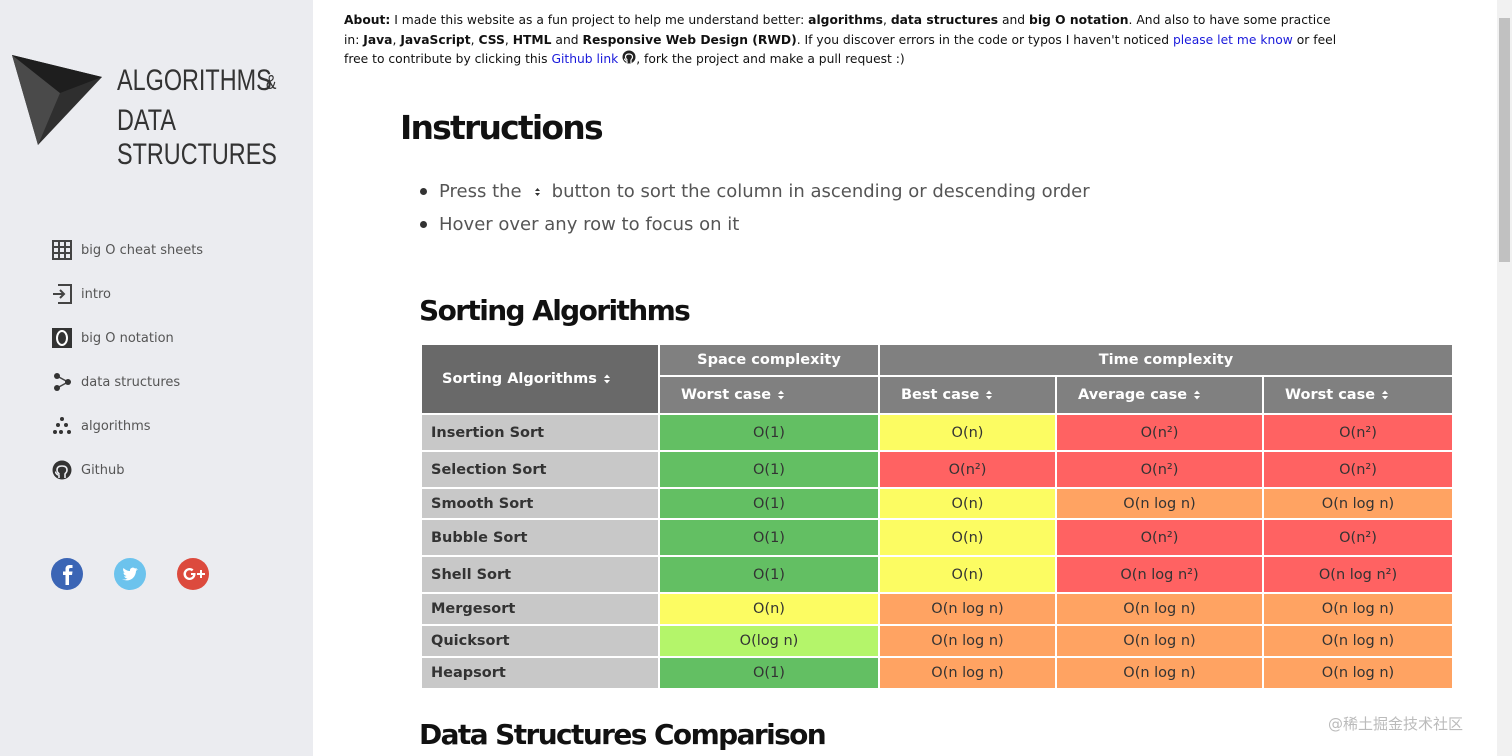 This screenshot has height=756, width=1512. What do you see at coordinates (1079, 20) in the screenshot?
I see `bold-text: big O notation` at bounding box center [1079, 20].